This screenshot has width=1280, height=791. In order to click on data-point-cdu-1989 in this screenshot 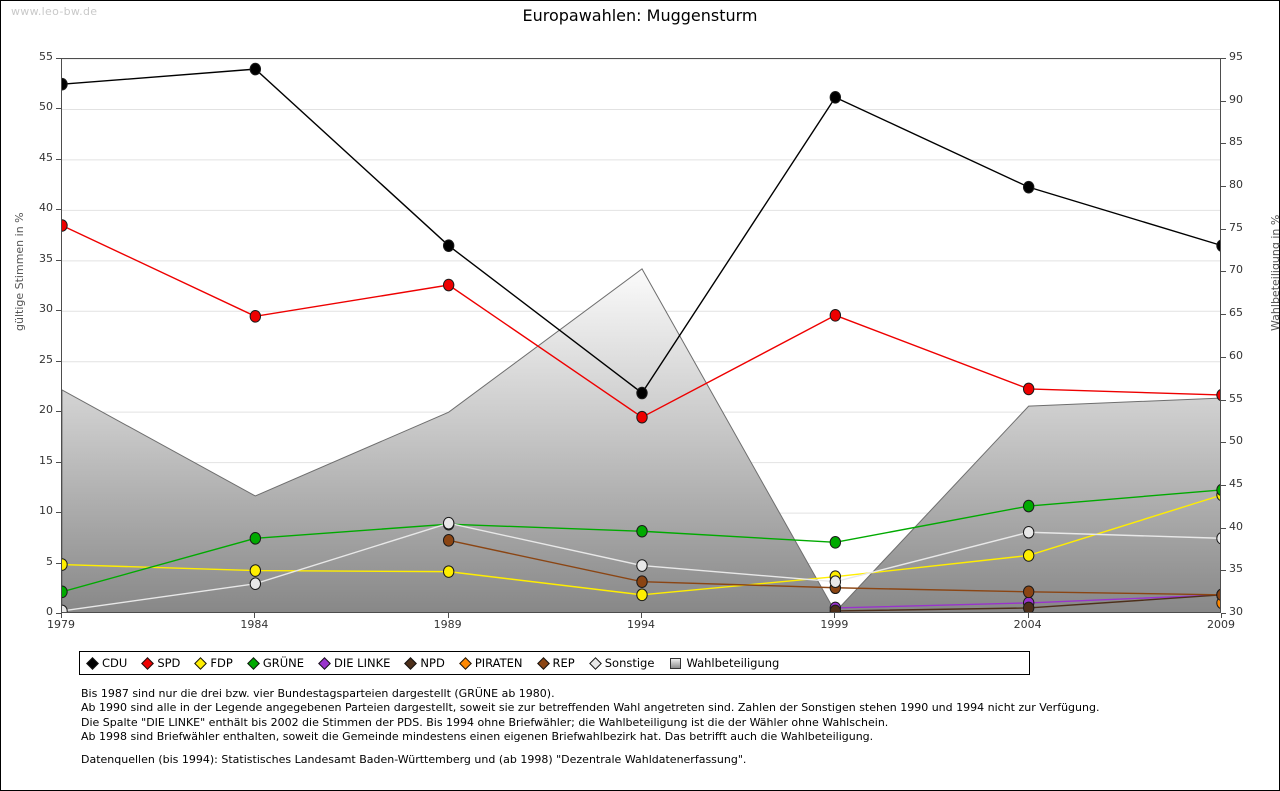, I will do `click(448, 245)`.